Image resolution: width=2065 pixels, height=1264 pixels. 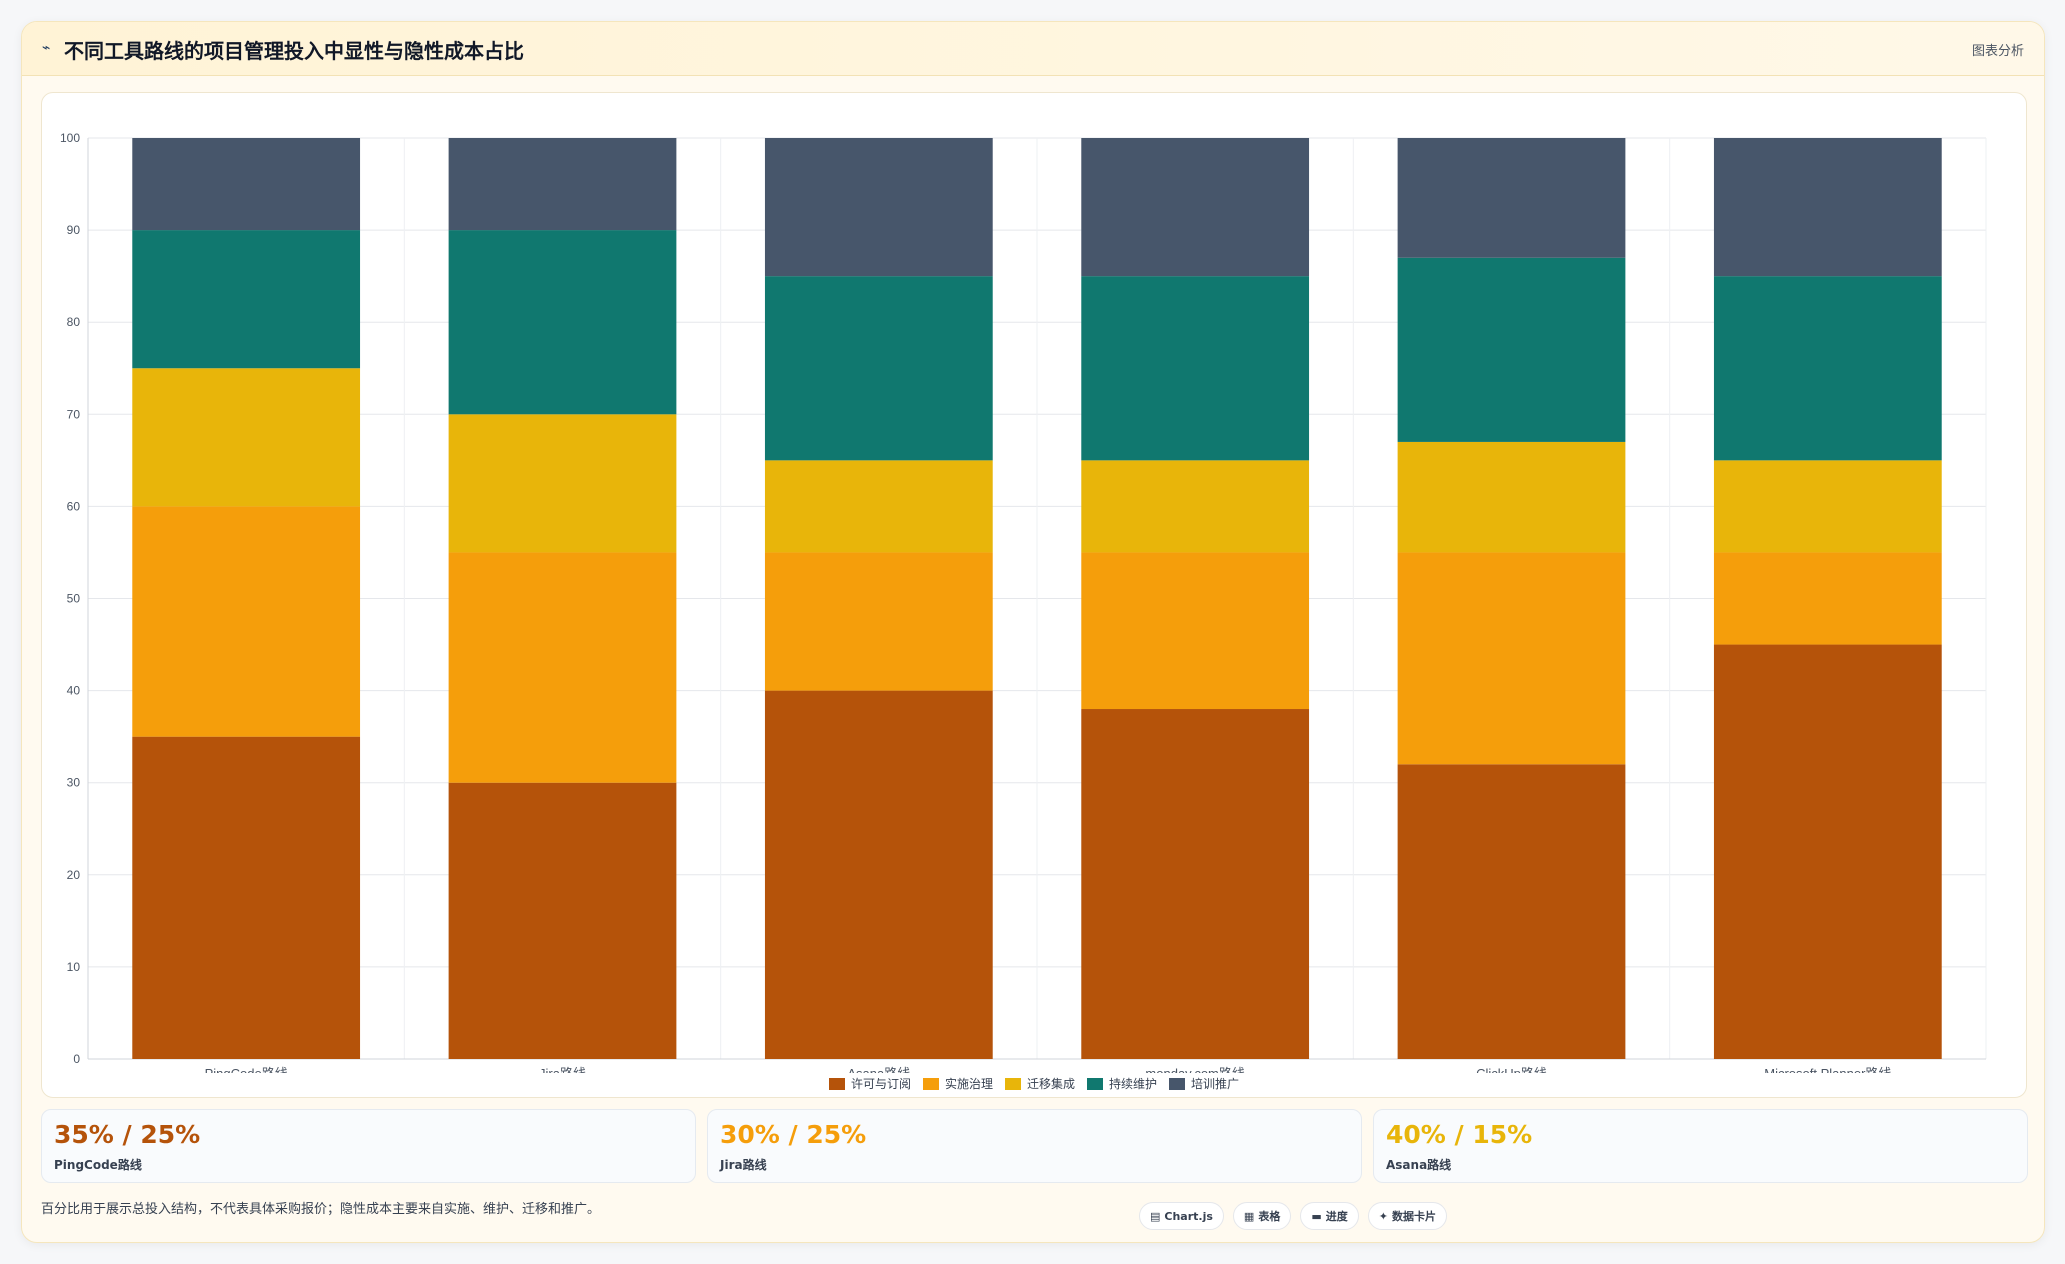 I want to click on legend-item: 迁移集成, so click(x=1039, y=1083).